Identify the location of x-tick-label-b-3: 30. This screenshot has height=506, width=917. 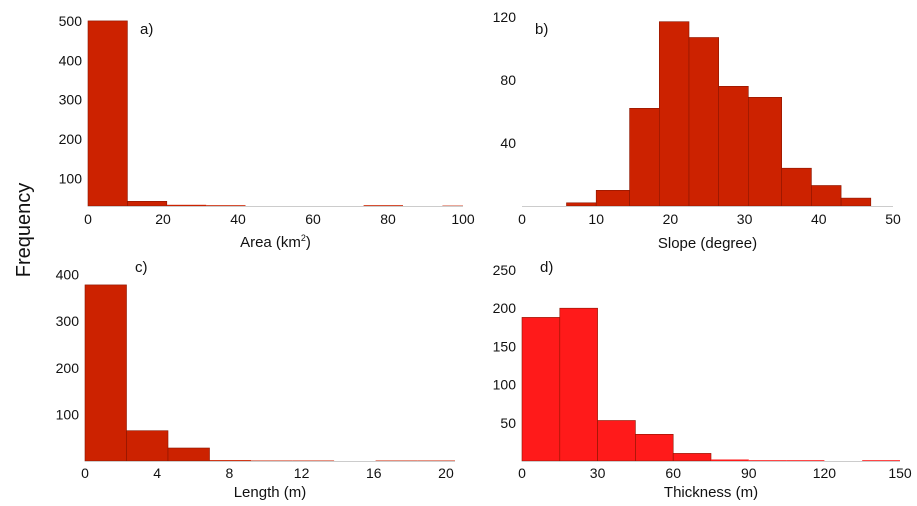
(745, 219).